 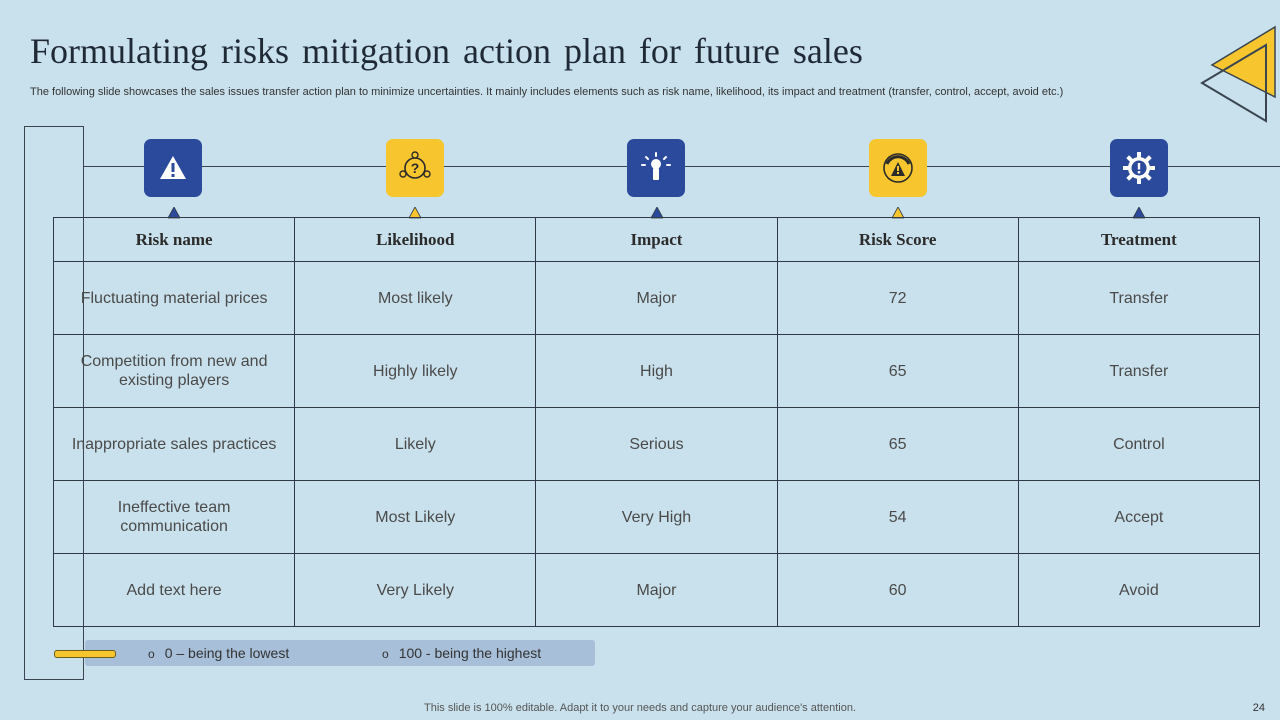 I want to click on page-number: 24, so click(x=1258, y=708).